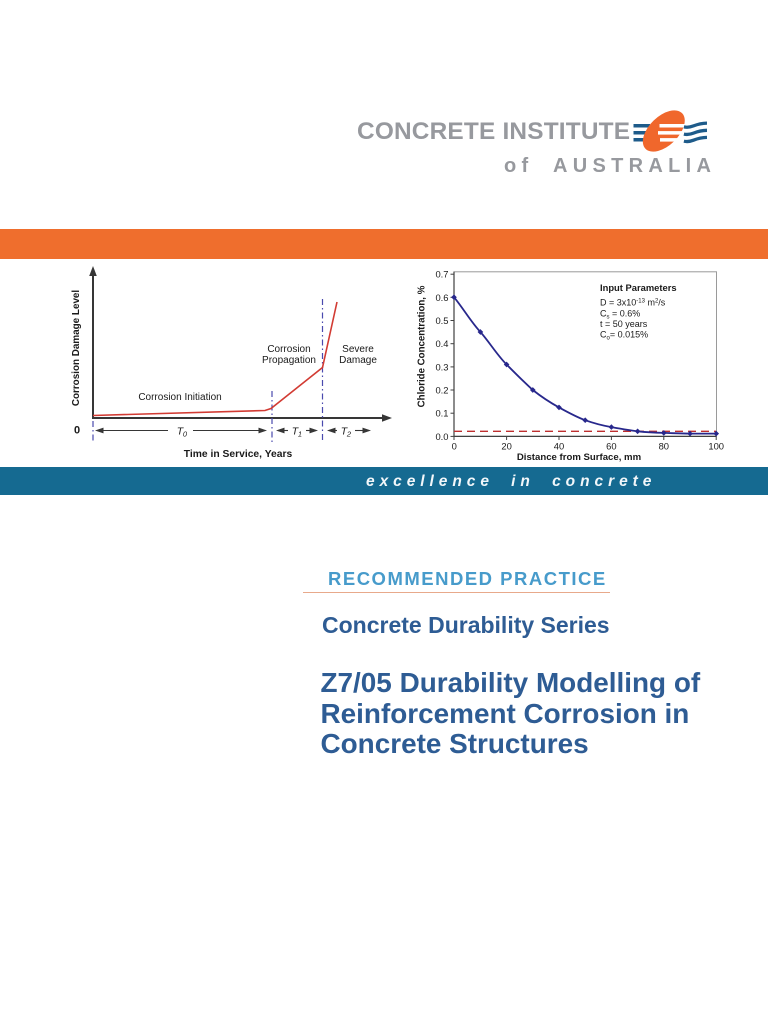 This screenshot has width=768, height=1024. I want to click on svg-text: 2, so click(349, 434).